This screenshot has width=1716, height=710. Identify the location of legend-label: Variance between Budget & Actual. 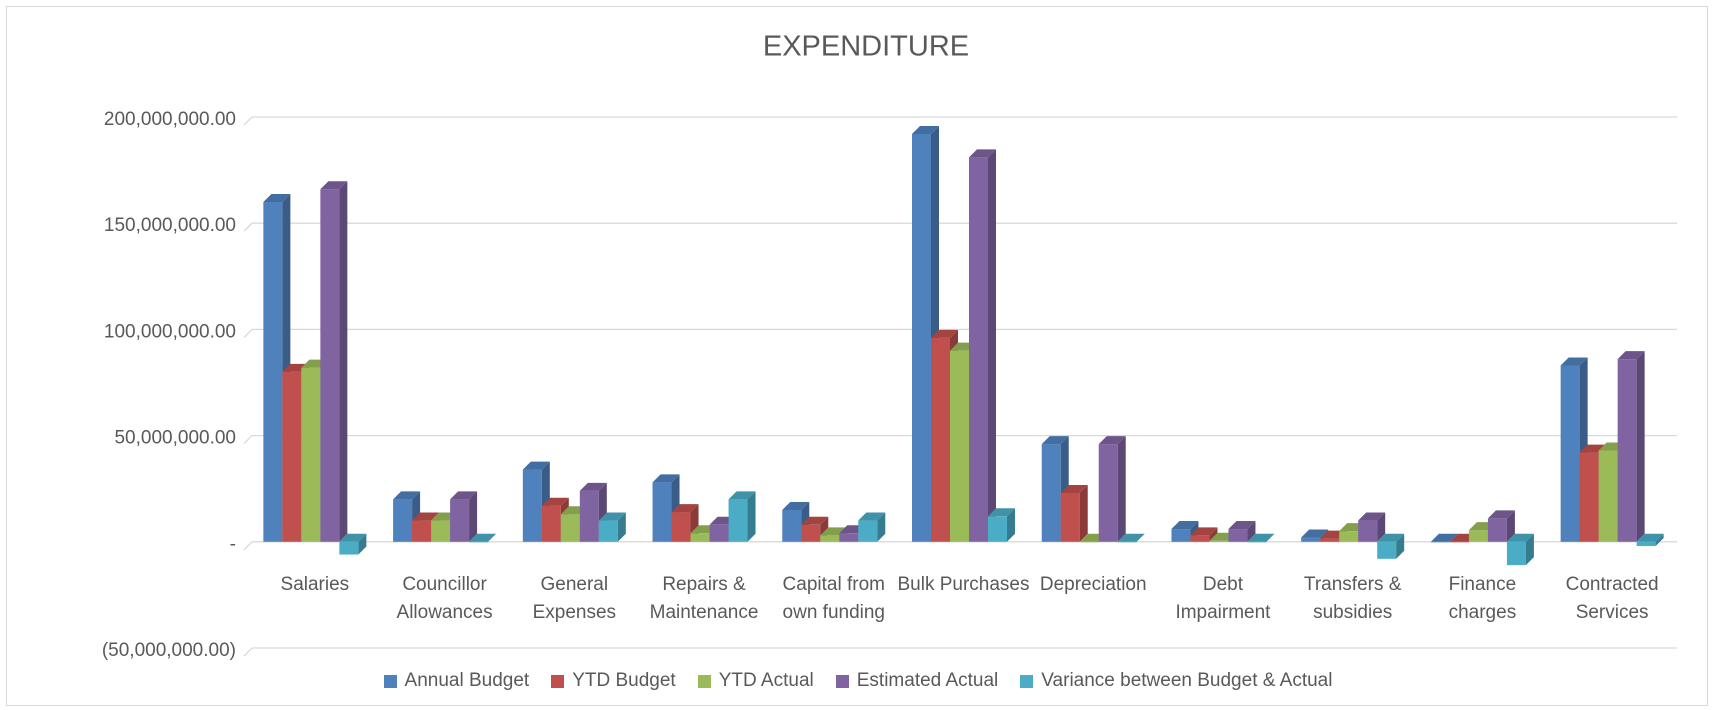
(1187, 680).